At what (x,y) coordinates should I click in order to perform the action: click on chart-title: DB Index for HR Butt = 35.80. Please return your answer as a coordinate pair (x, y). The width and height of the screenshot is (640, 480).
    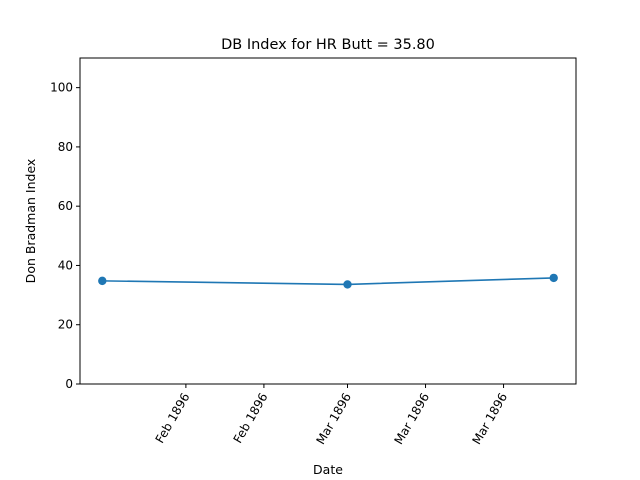
    Looking at the image, I should click on (328, 45).